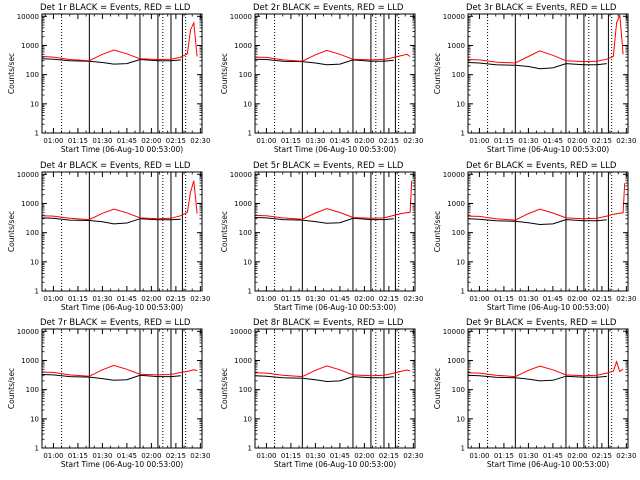  What do you see at coordinates (541, 323) in the screenshot?
I see `chart-title: Det 9r BLACK = Events, RED = LLD` at bounding box center [541, 323].